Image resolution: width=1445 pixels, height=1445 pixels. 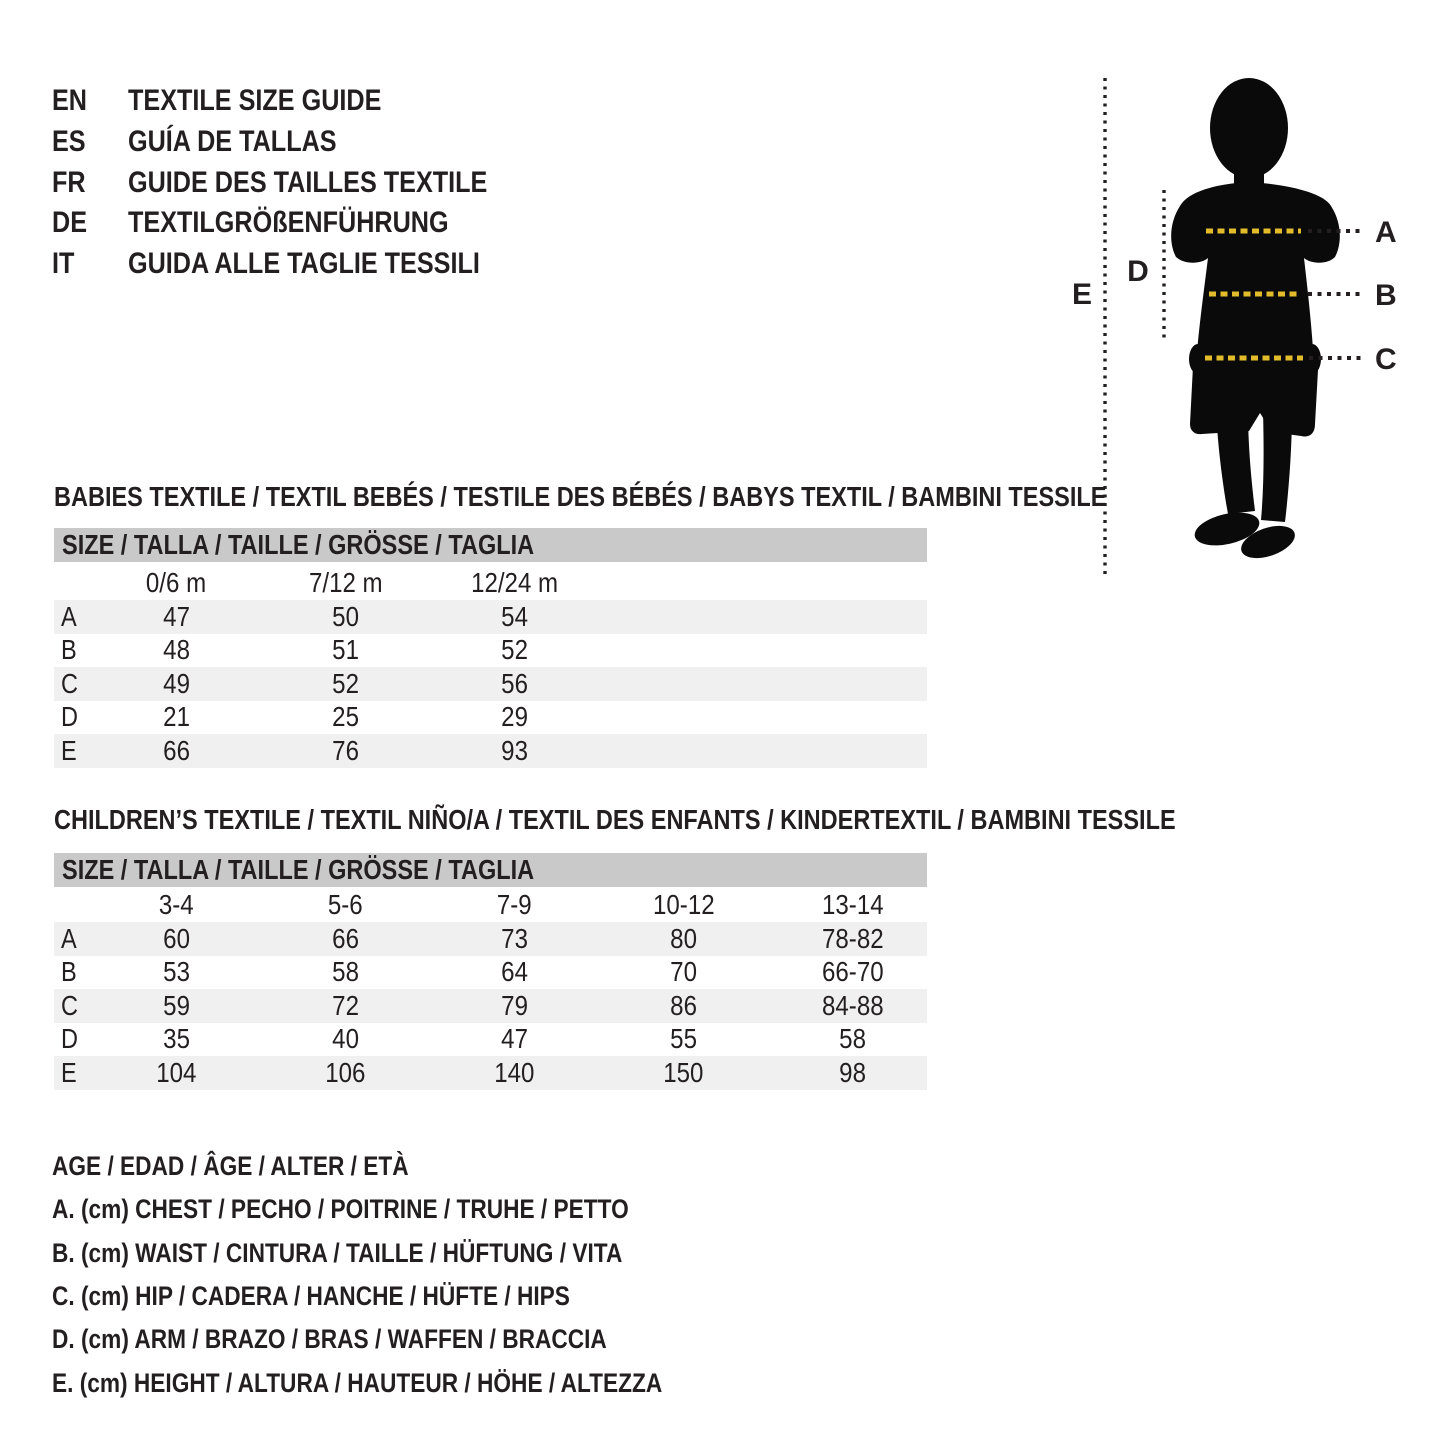 What do you see at coordinates (514, 751) in the screenshot?
I see `cell: 93` at bounding box center [514, 751].